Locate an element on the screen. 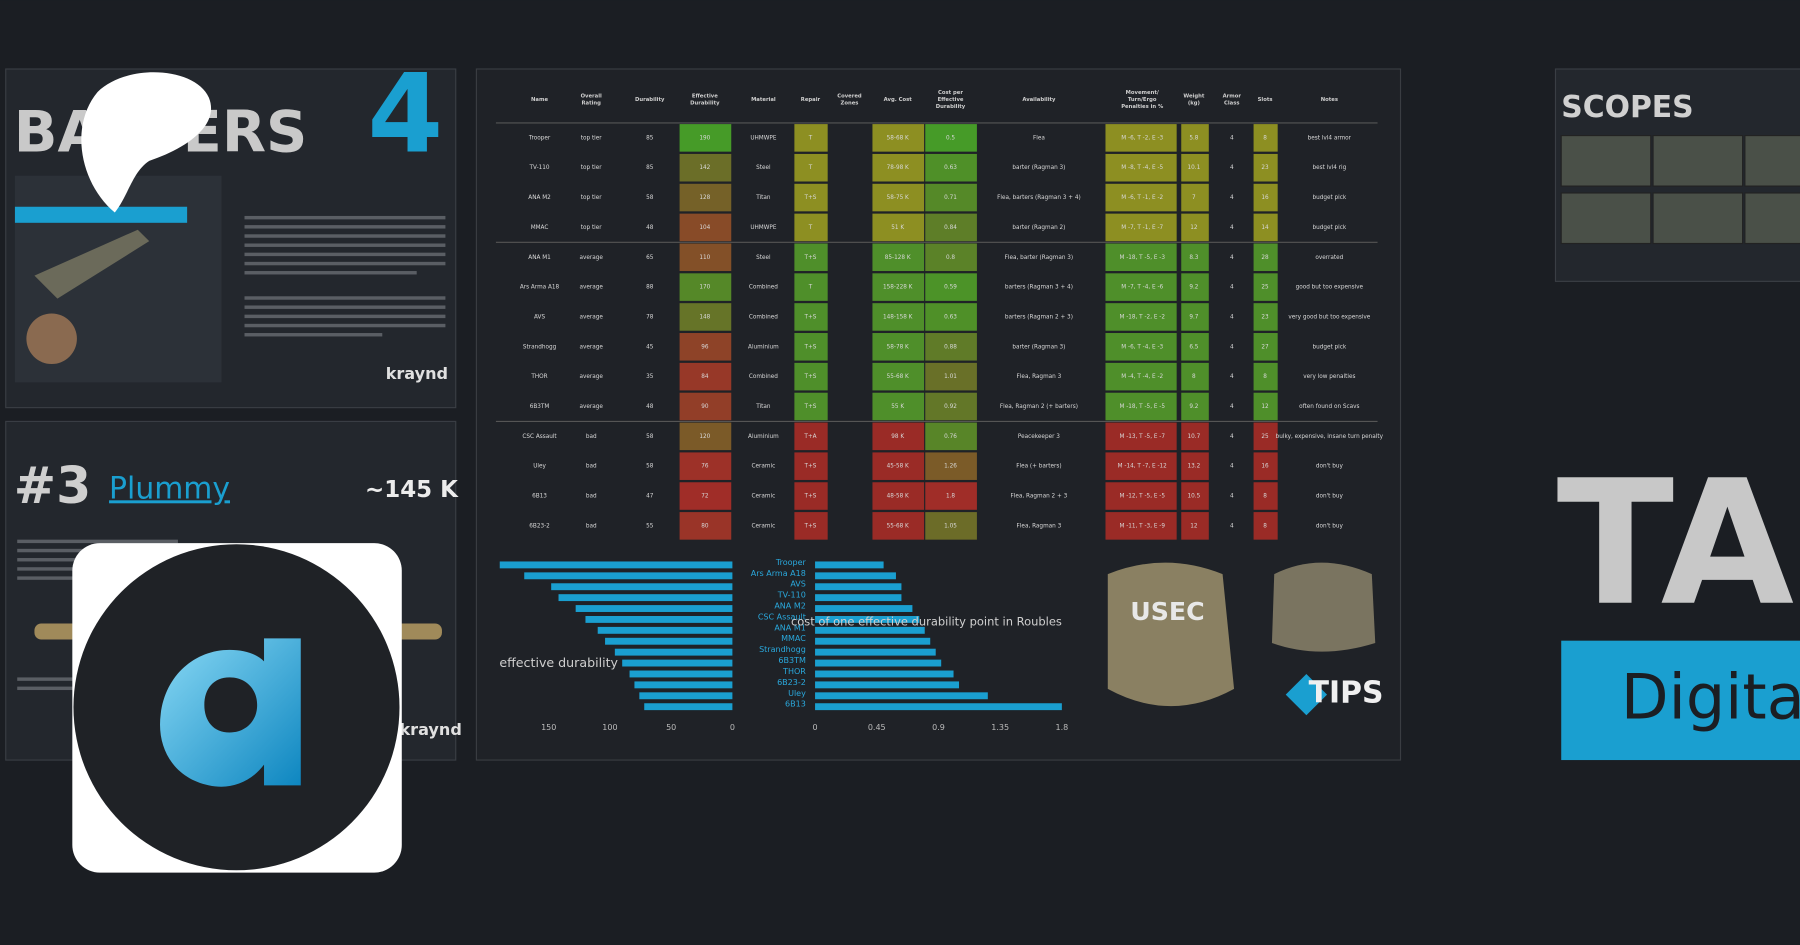  cell-text: Trooper is located at coordinates (539, 138).